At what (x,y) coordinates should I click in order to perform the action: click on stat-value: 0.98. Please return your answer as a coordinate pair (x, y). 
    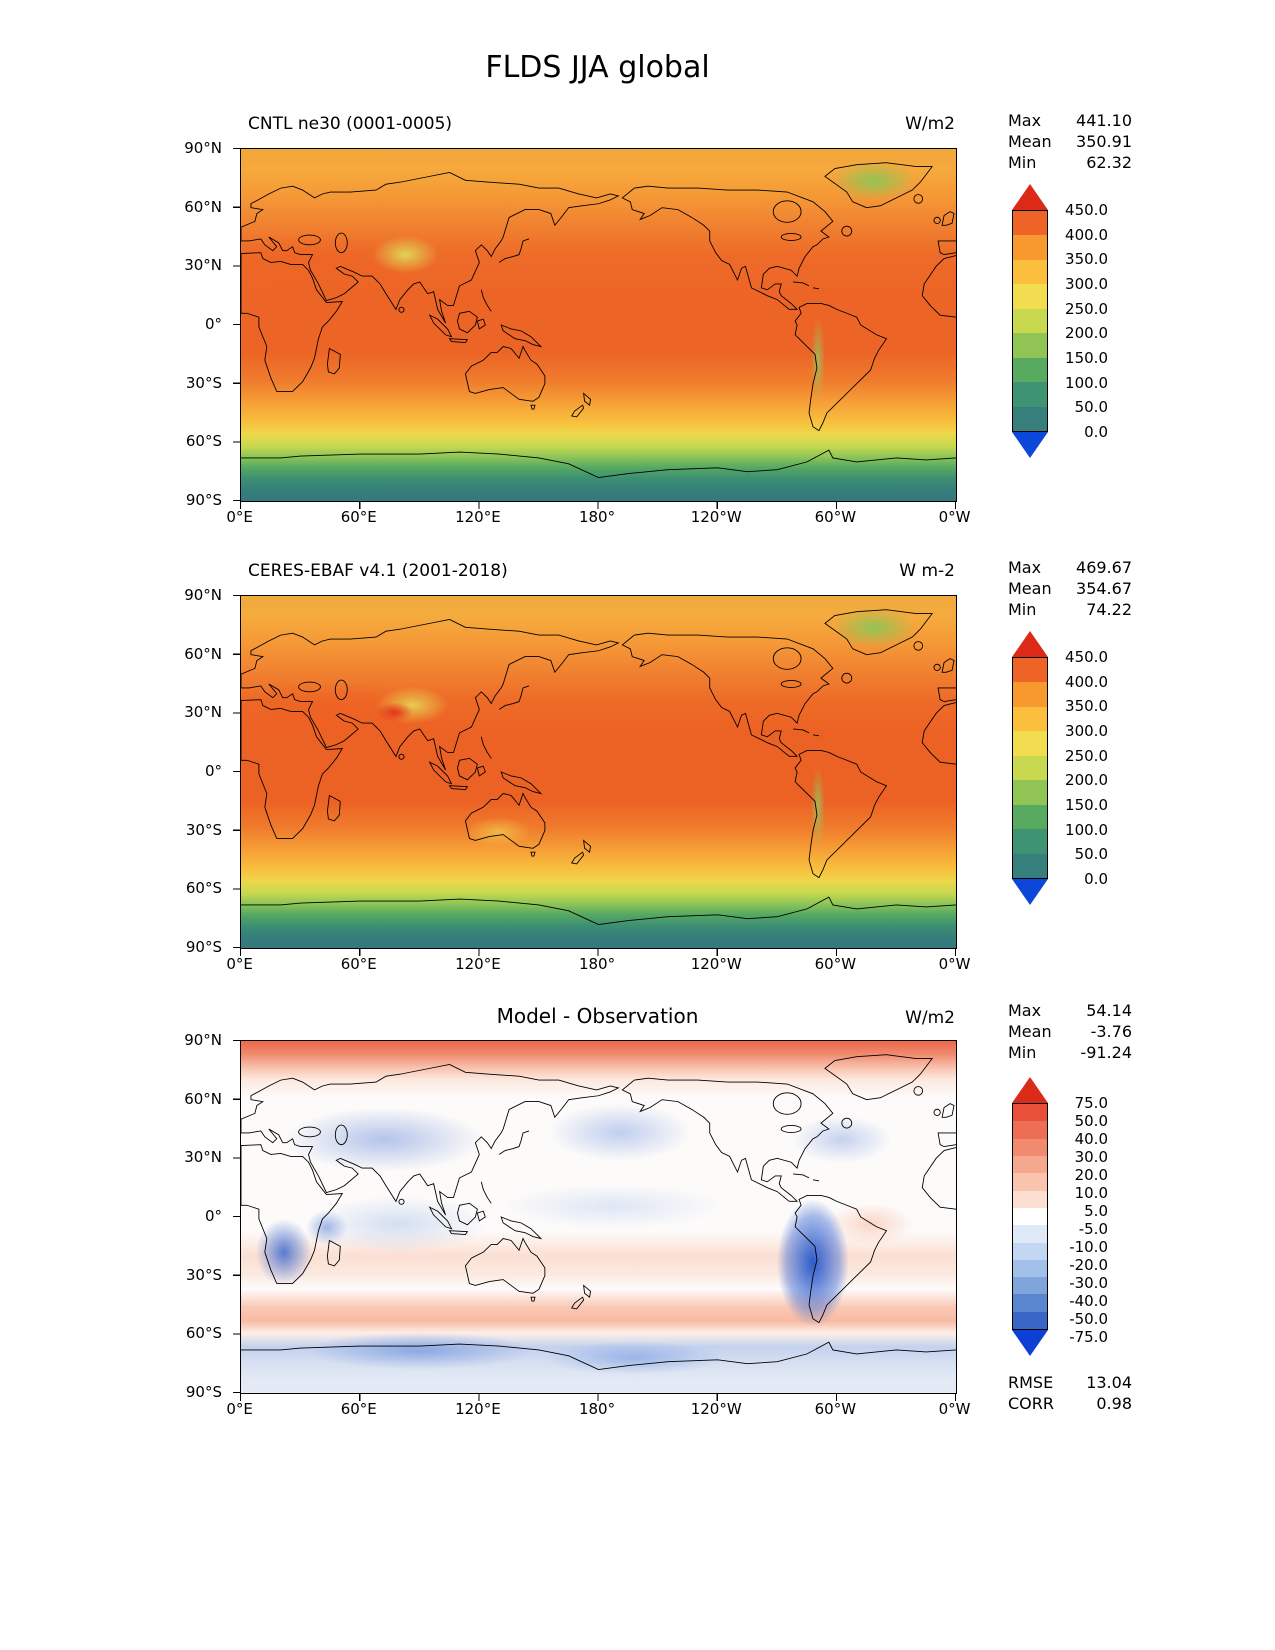
    Looking at the image, I should click on (1114, 1403).